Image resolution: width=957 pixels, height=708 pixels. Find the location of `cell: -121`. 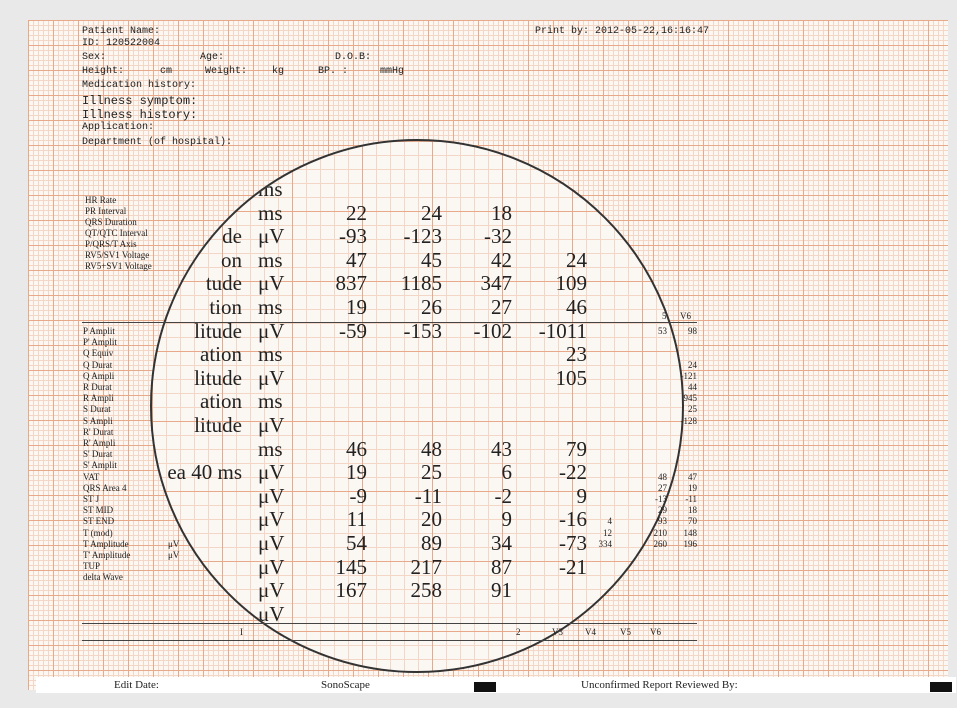

cell: -121 is located at coordinates (689, 375).